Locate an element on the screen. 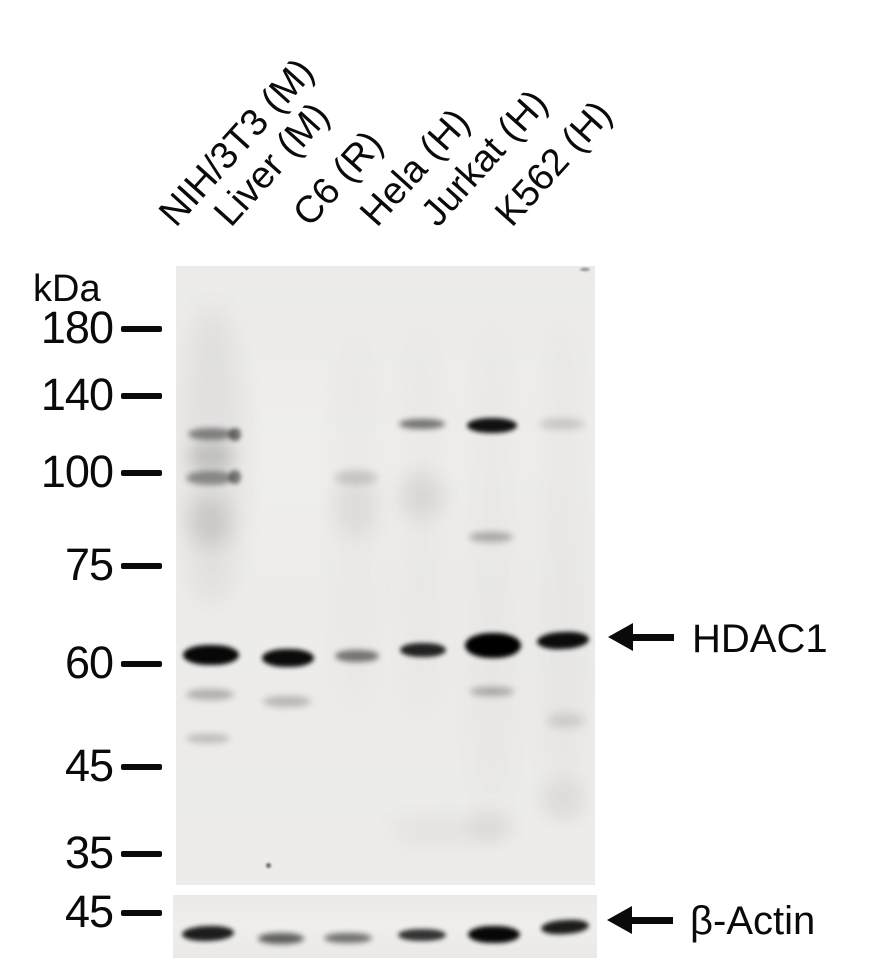 The image size is (870, 970). mw-label-35: 35 is located at coordinates (89, 852).